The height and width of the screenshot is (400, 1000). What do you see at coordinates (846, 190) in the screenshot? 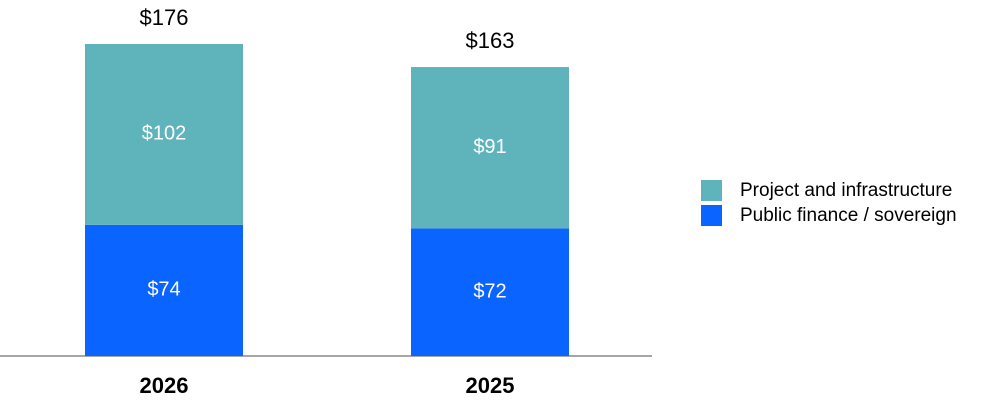
I see `legend-label: Project and infrastructure` at bounding box center [846, 190].